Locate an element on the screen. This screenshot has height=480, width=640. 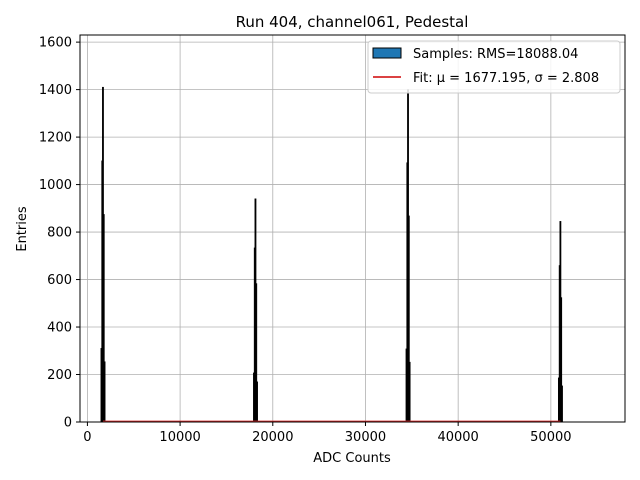
x-tick-label: 20000 is located at coordinates (272, 437).